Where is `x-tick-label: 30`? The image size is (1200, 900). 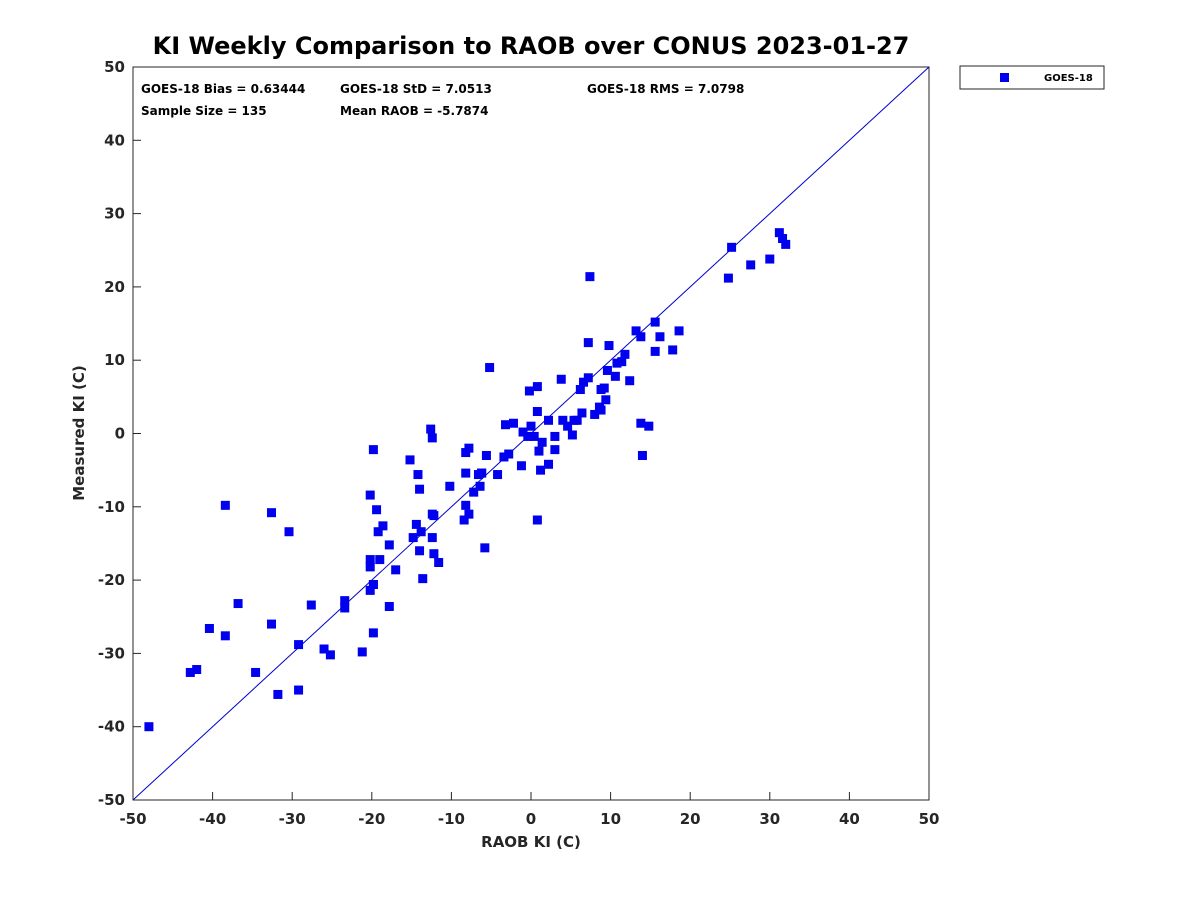 x-tick-label: 30 is located at coordinates (769, 819).